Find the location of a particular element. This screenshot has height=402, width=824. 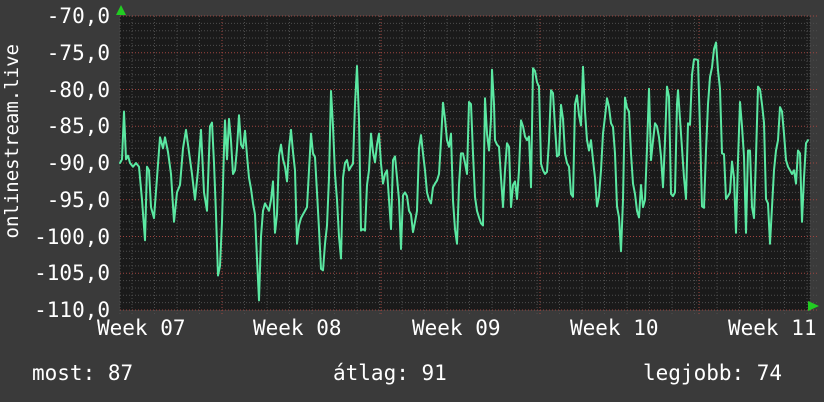

y-axis-tick-label: -85,0 is located at coordinates (78, 126).